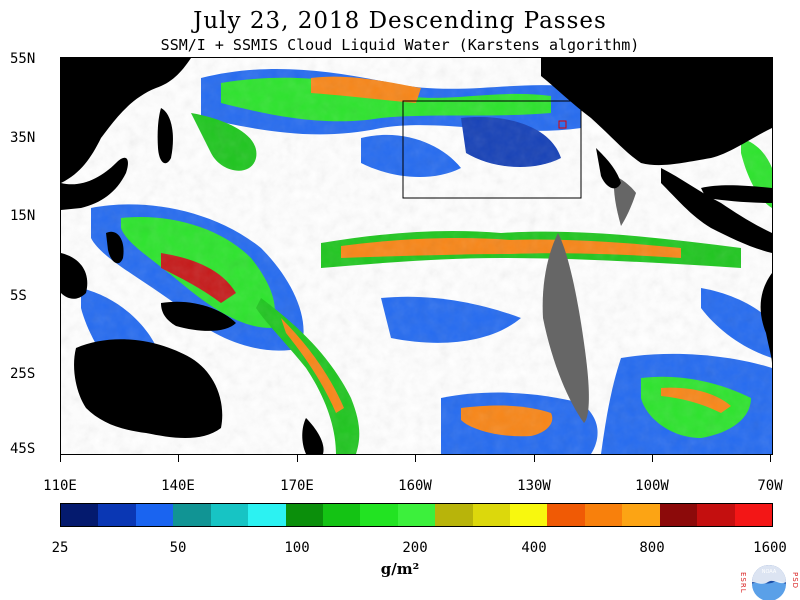  I want to click on map-title: July 23, 2018 Descending Passes, so click(400, 21).